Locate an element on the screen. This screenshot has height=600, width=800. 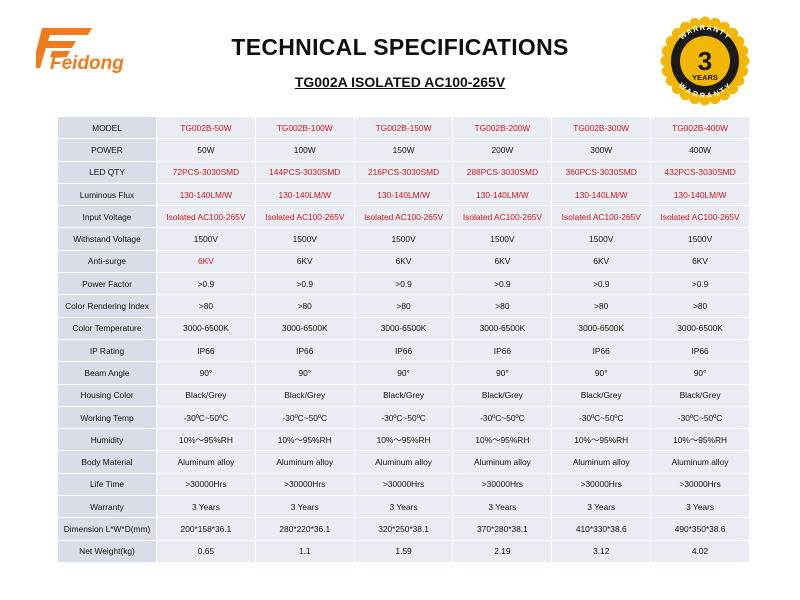
table-cell: 432PCS-3030SMD is located at coordinates (700, 172).